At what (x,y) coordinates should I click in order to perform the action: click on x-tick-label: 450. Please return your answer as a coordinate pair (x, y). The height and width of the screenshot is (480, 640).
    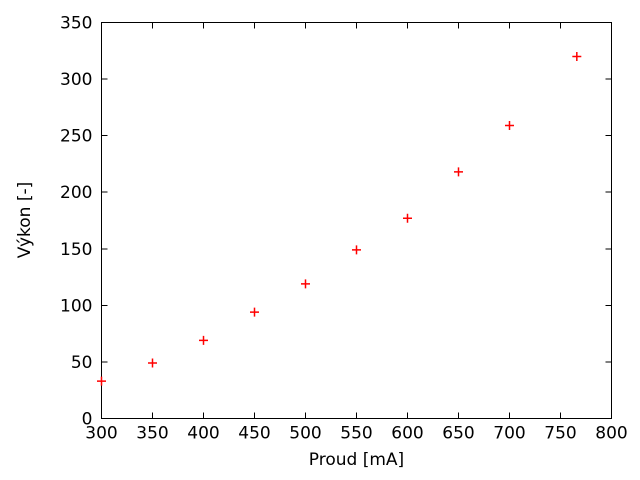
    Looking at the image, I should click on (254, 434).